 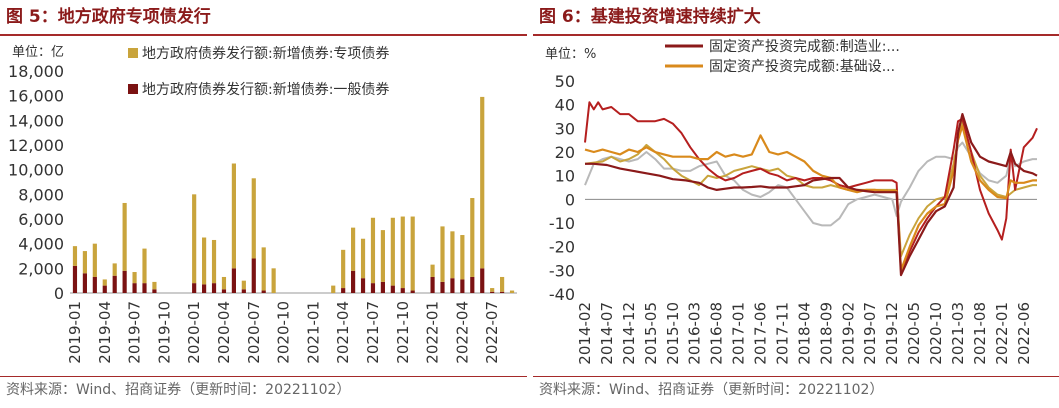 What do you see at coordinates (41, 219) in the screenshot?
I see `left-ytick-label: 6,000` at bounding box center [41, 219].